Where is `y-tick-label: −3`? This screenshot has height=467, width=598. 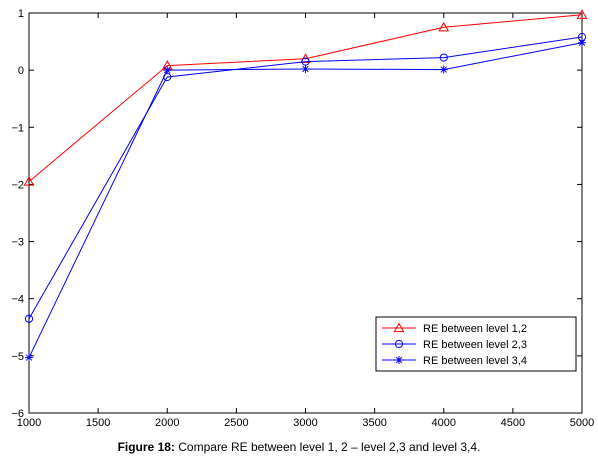
y-tick-label: −3 is located at coordinates (17, 243).